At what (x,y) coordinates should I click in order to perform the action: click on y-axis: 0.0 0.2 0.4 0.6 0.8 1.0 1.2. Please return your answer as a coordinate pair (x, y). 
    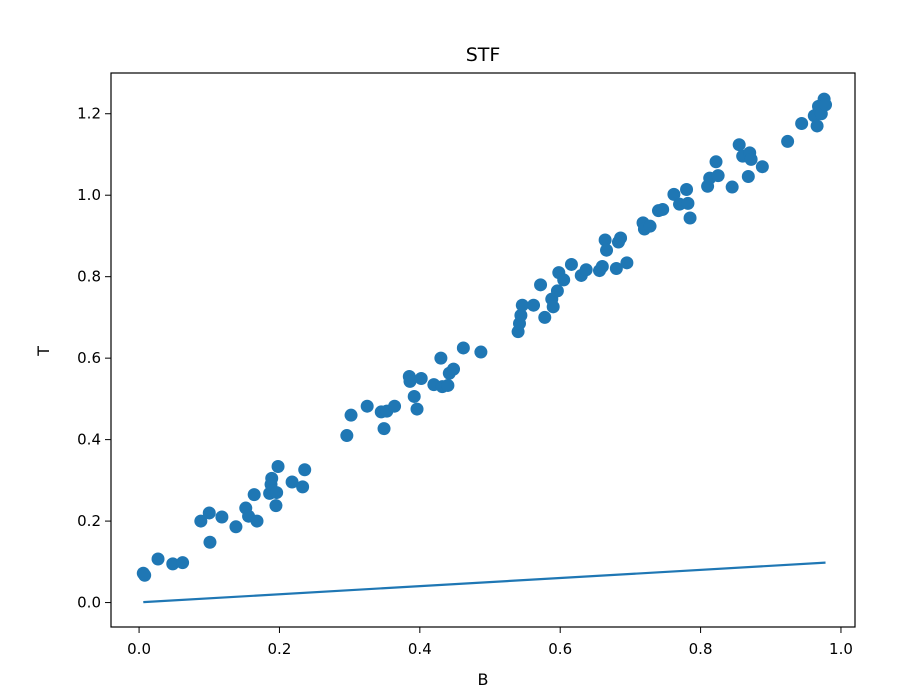
    Looking at the image, I should click on (94, 358).